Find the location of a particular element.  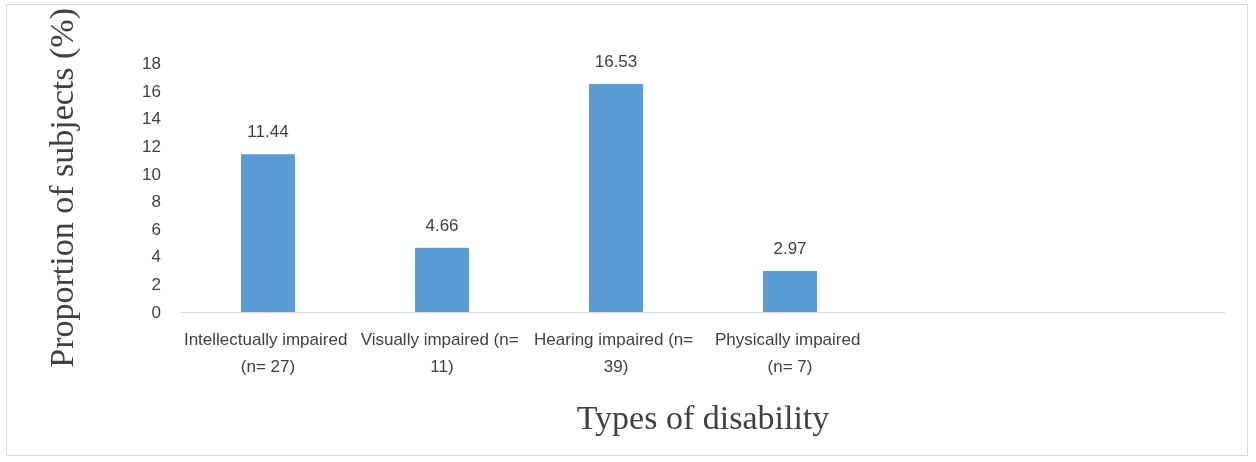

x-tick-label: Hearing impaired (n= 39) is located at coordinates (616, 353).